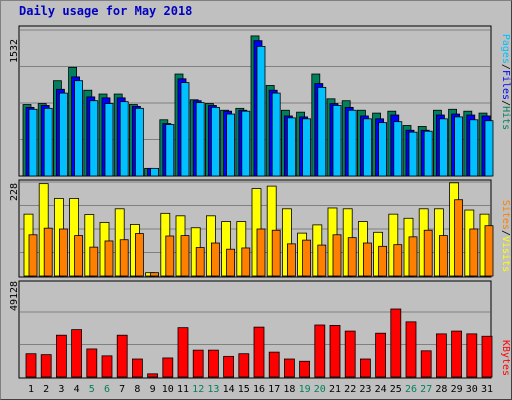 The height and width of the screenshot is (400, 512). I want to click on legend-sep-2: /, so click(505, 103).